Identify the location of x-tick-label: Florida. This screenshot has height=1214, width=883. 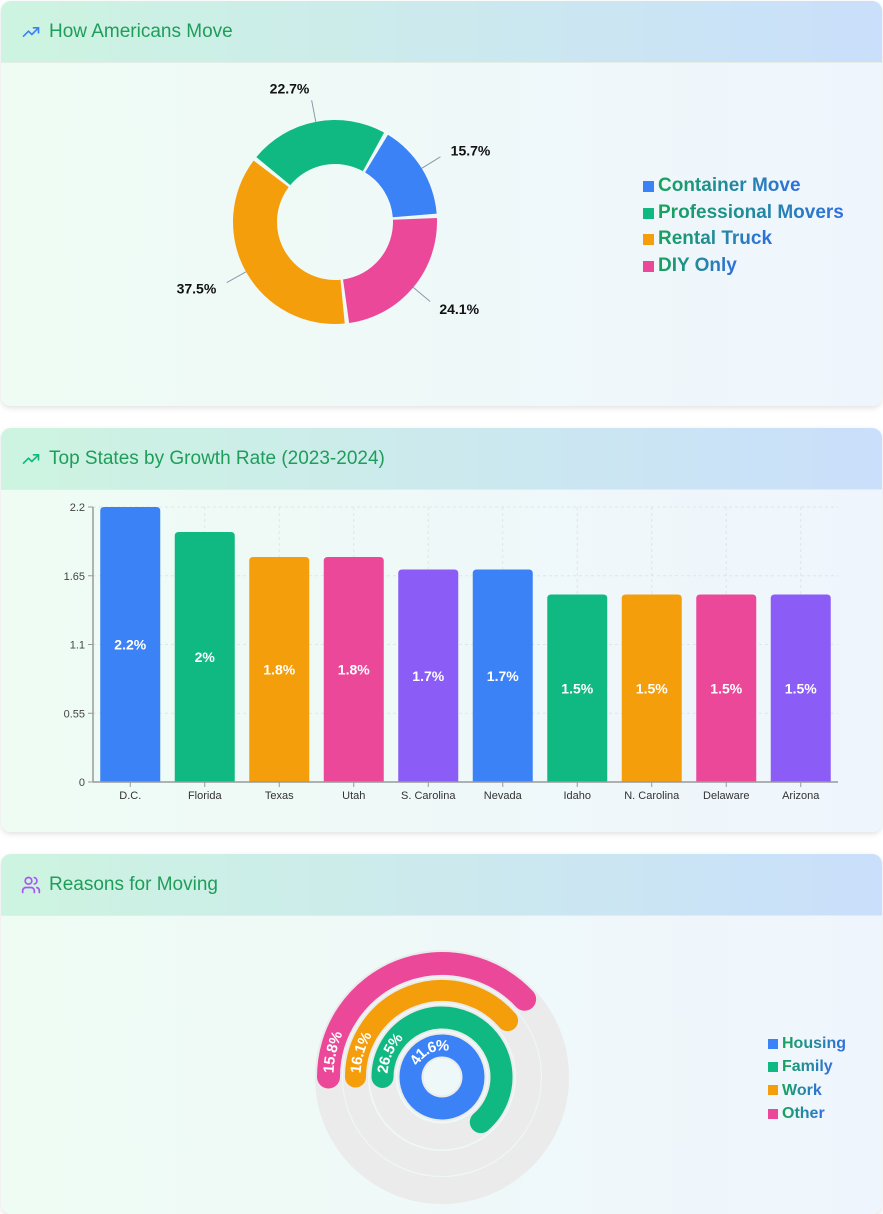
(205, 796).